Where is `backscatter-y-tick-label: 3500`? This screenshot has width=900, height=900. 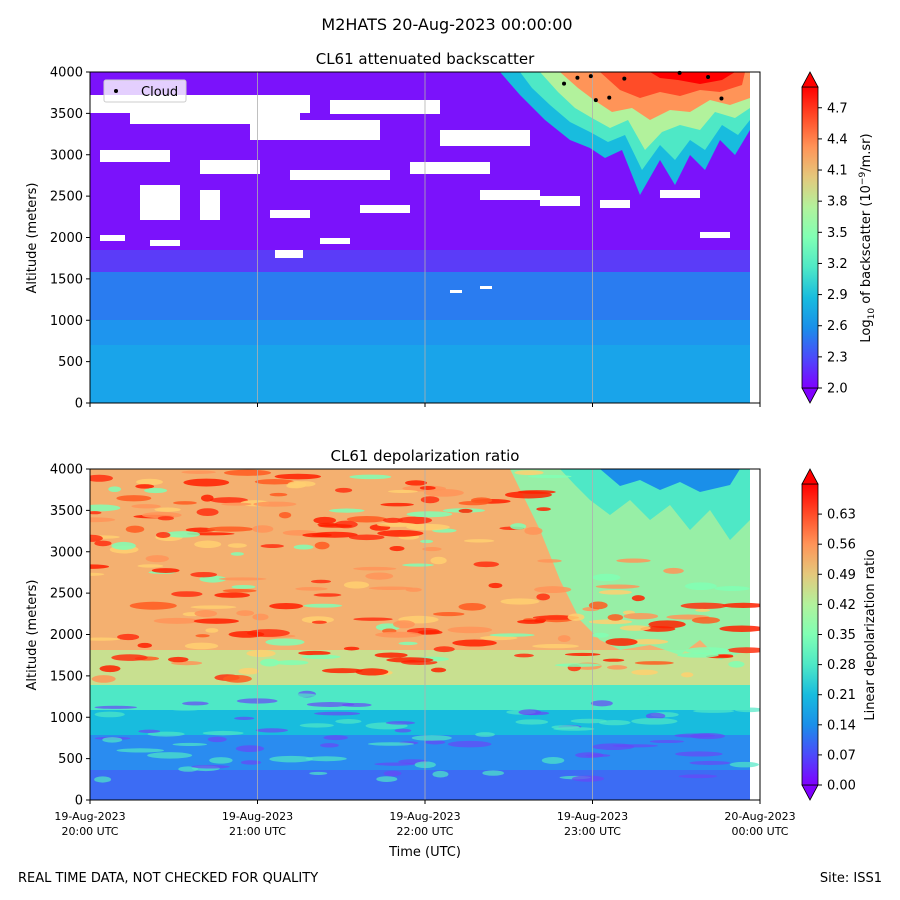 backscatter-y-tick-label: 3500 is located at coordinates (66, 114).